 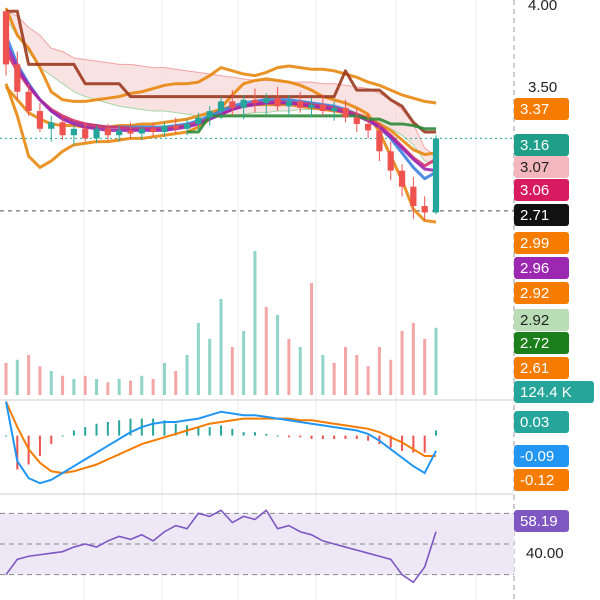 I want to click on price-badge-label: 58.19, so click(x=539, y=521).